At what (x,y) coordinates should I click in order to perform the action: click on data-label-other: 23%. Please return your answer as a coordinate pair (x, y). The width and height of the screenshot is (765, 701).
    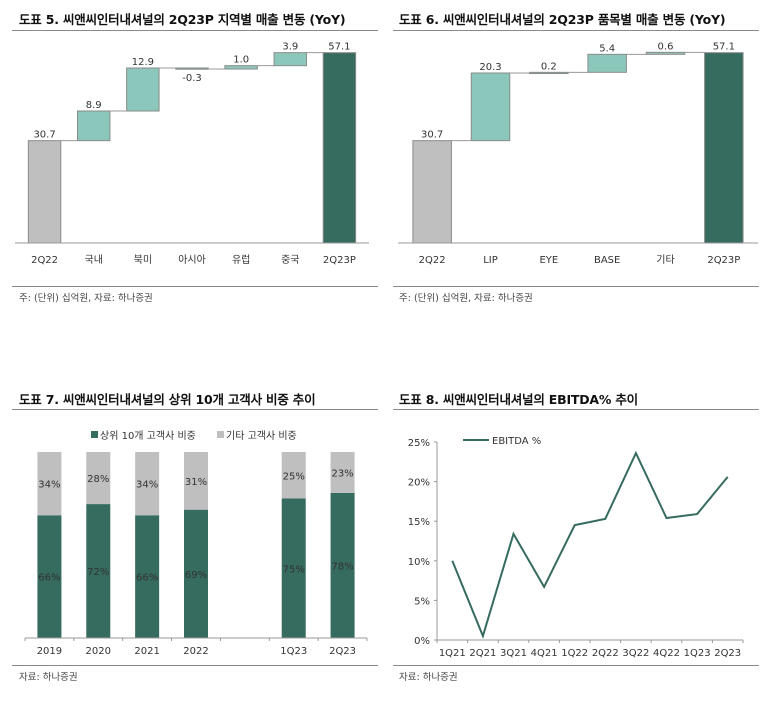
    Looking at the image, I should click on (342, 473).